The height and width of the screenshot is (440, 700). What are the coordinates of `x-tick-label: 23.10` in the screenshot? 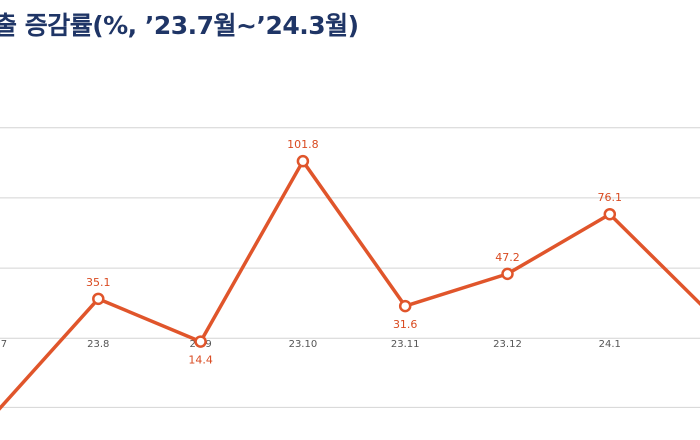 It's located at (303, 344).